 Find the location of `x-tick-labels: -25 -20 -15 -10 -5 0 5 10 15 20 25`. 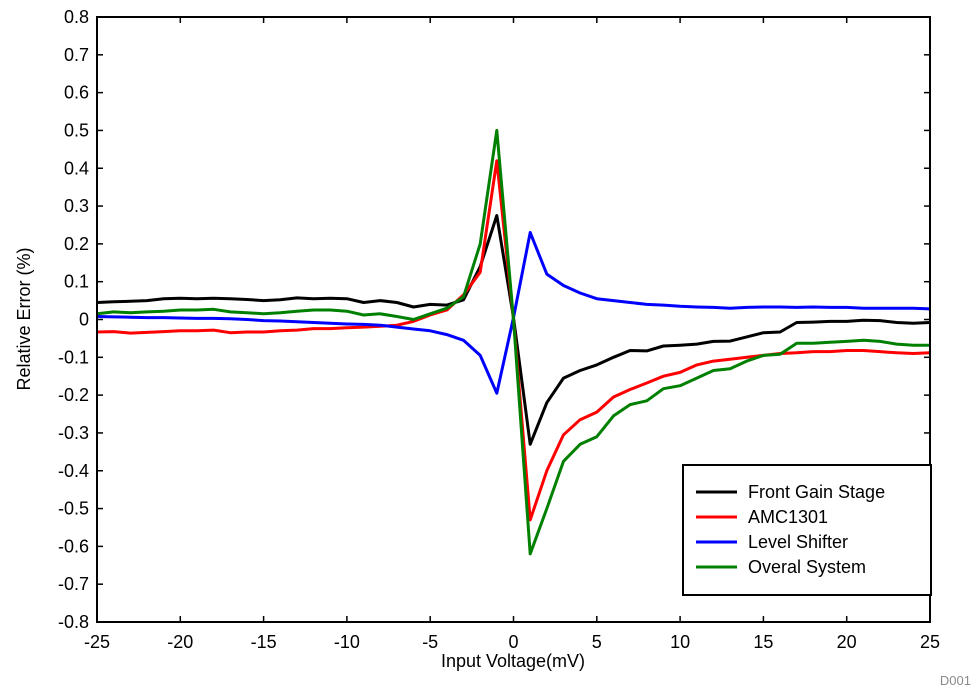

x-tick-labels: -25 -20 -15 -10 -5 0 5 10 15 20 25 is located at coordinates (512, 642).